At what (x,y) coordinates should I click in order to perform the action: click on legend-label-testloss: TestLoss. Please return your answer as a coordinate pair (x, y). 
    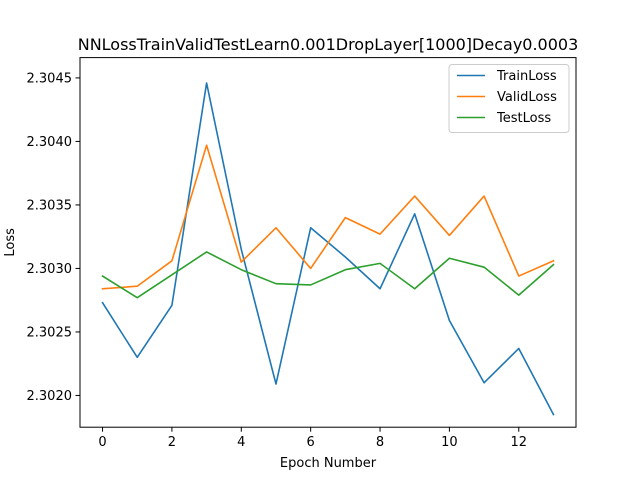
    Looking at the image, I should click on (523, 118).